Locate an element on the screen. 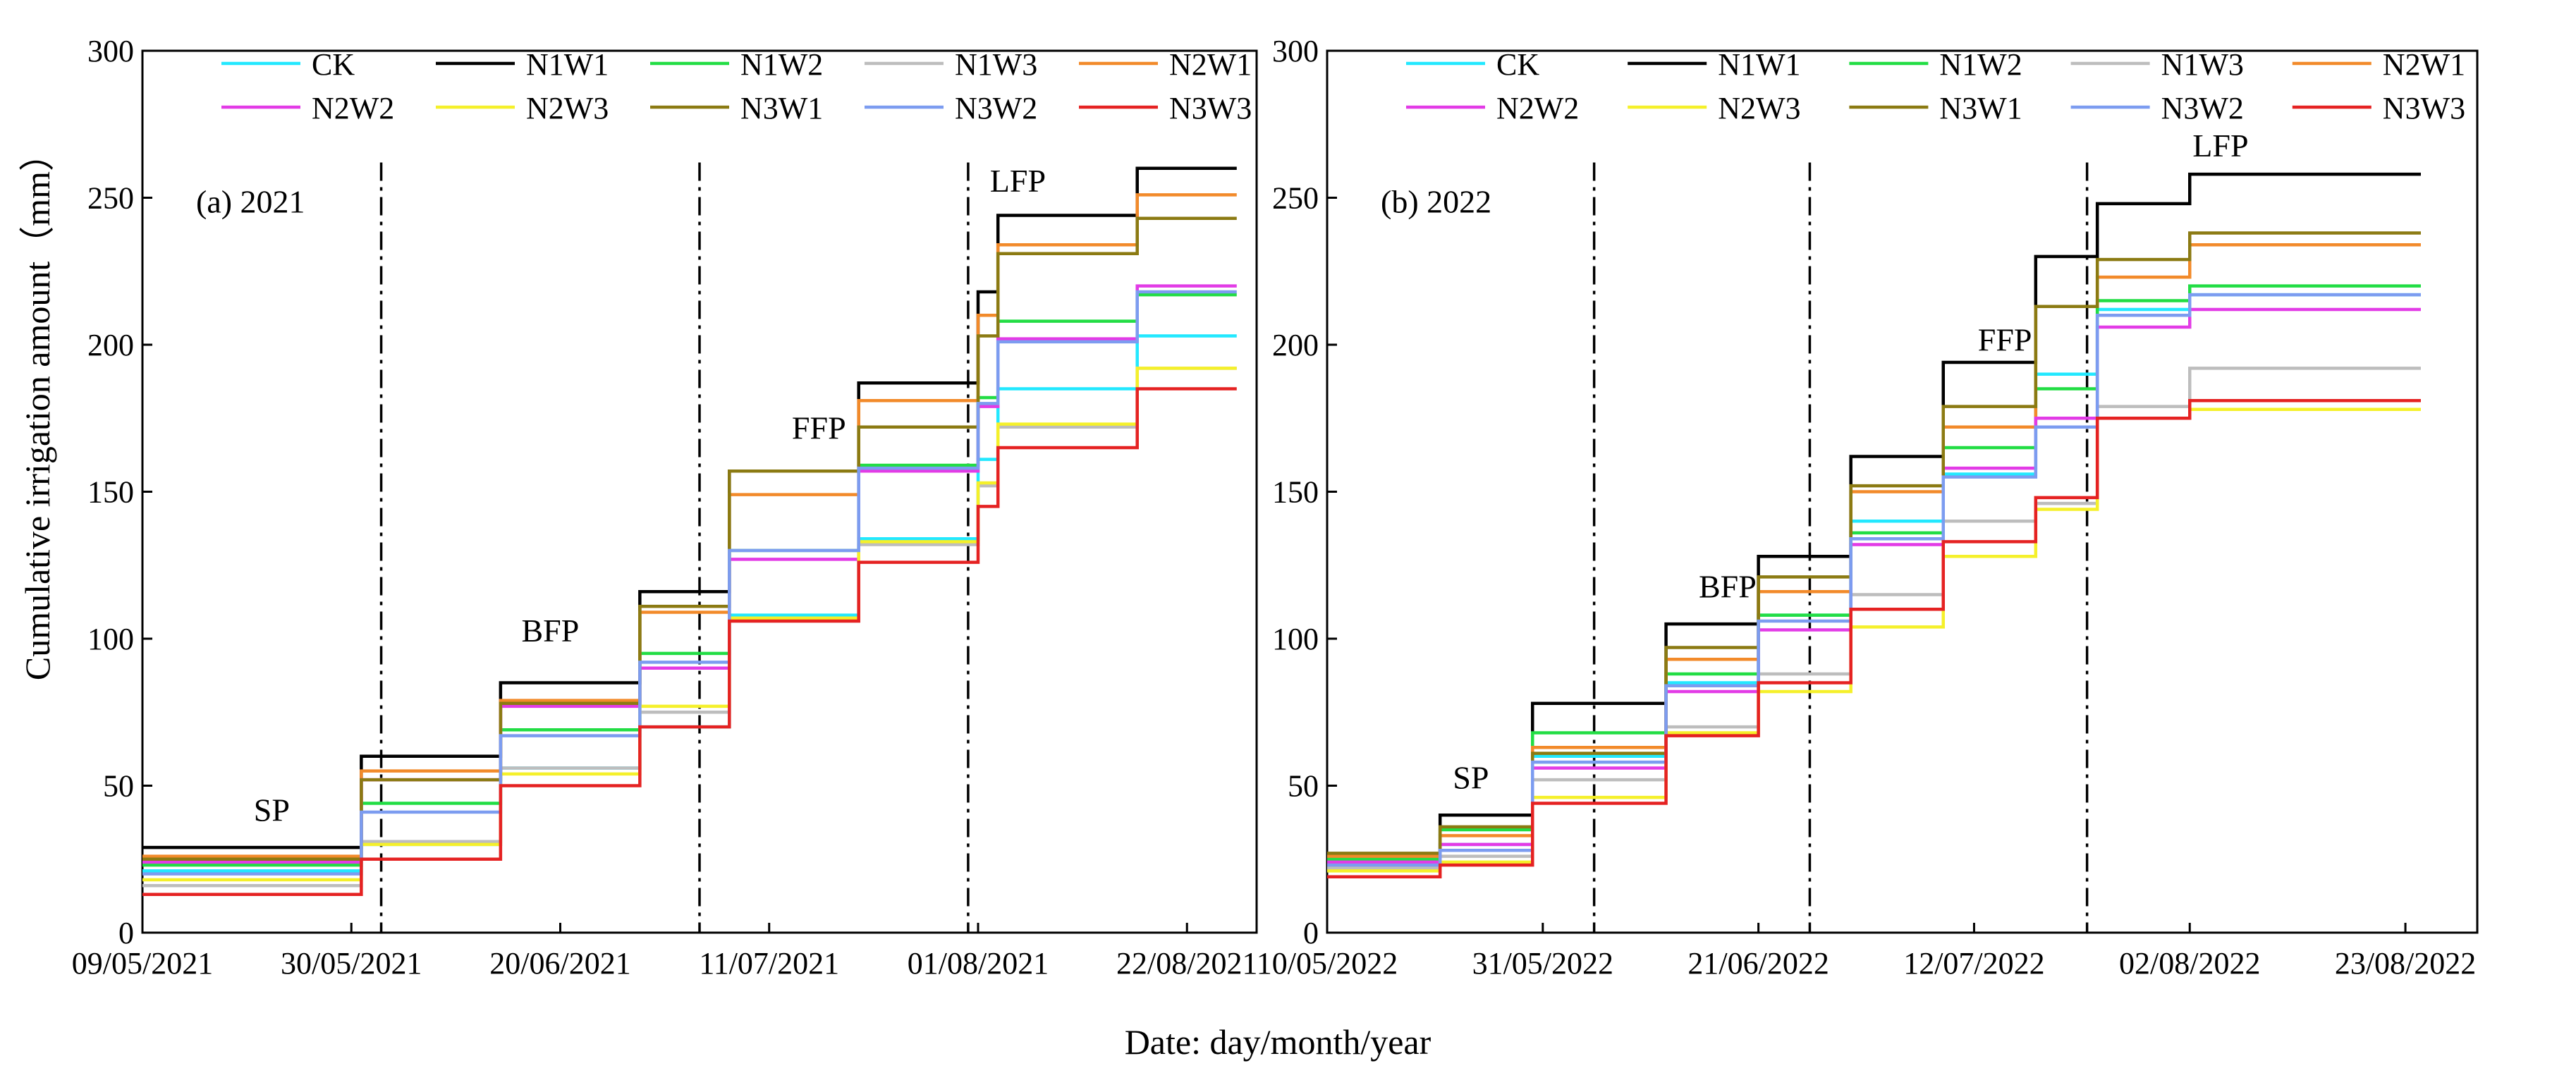 The height and width of the screenshot is (1080, 2576). x-tick-label: 01/08/2021 is located at coordinates (979, 963).